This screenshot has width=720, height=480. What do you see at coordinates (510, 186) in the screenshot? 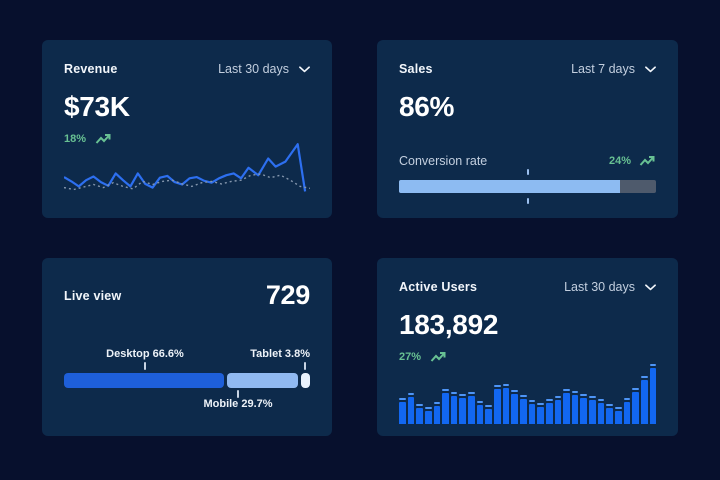
I see `conversion-progress-fill` at bounding box center [510, 186].